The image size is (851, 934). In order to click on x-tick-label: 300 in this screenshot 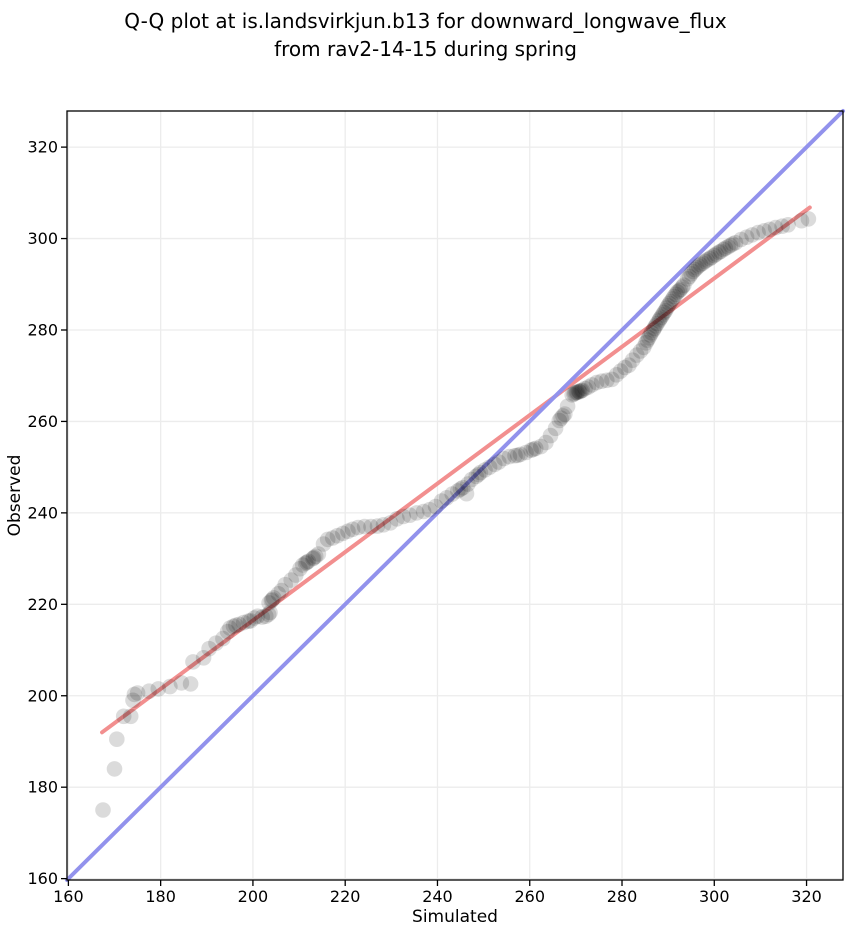, I will do `click(714, 896)`.